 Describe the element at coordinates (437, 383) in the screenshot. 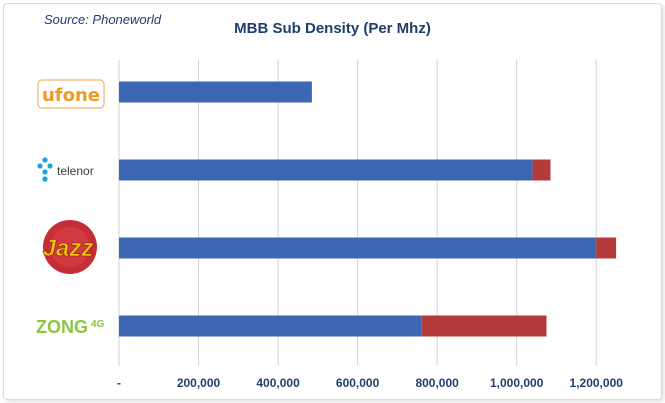

I see `x-tick-label: 800,000` at that location.